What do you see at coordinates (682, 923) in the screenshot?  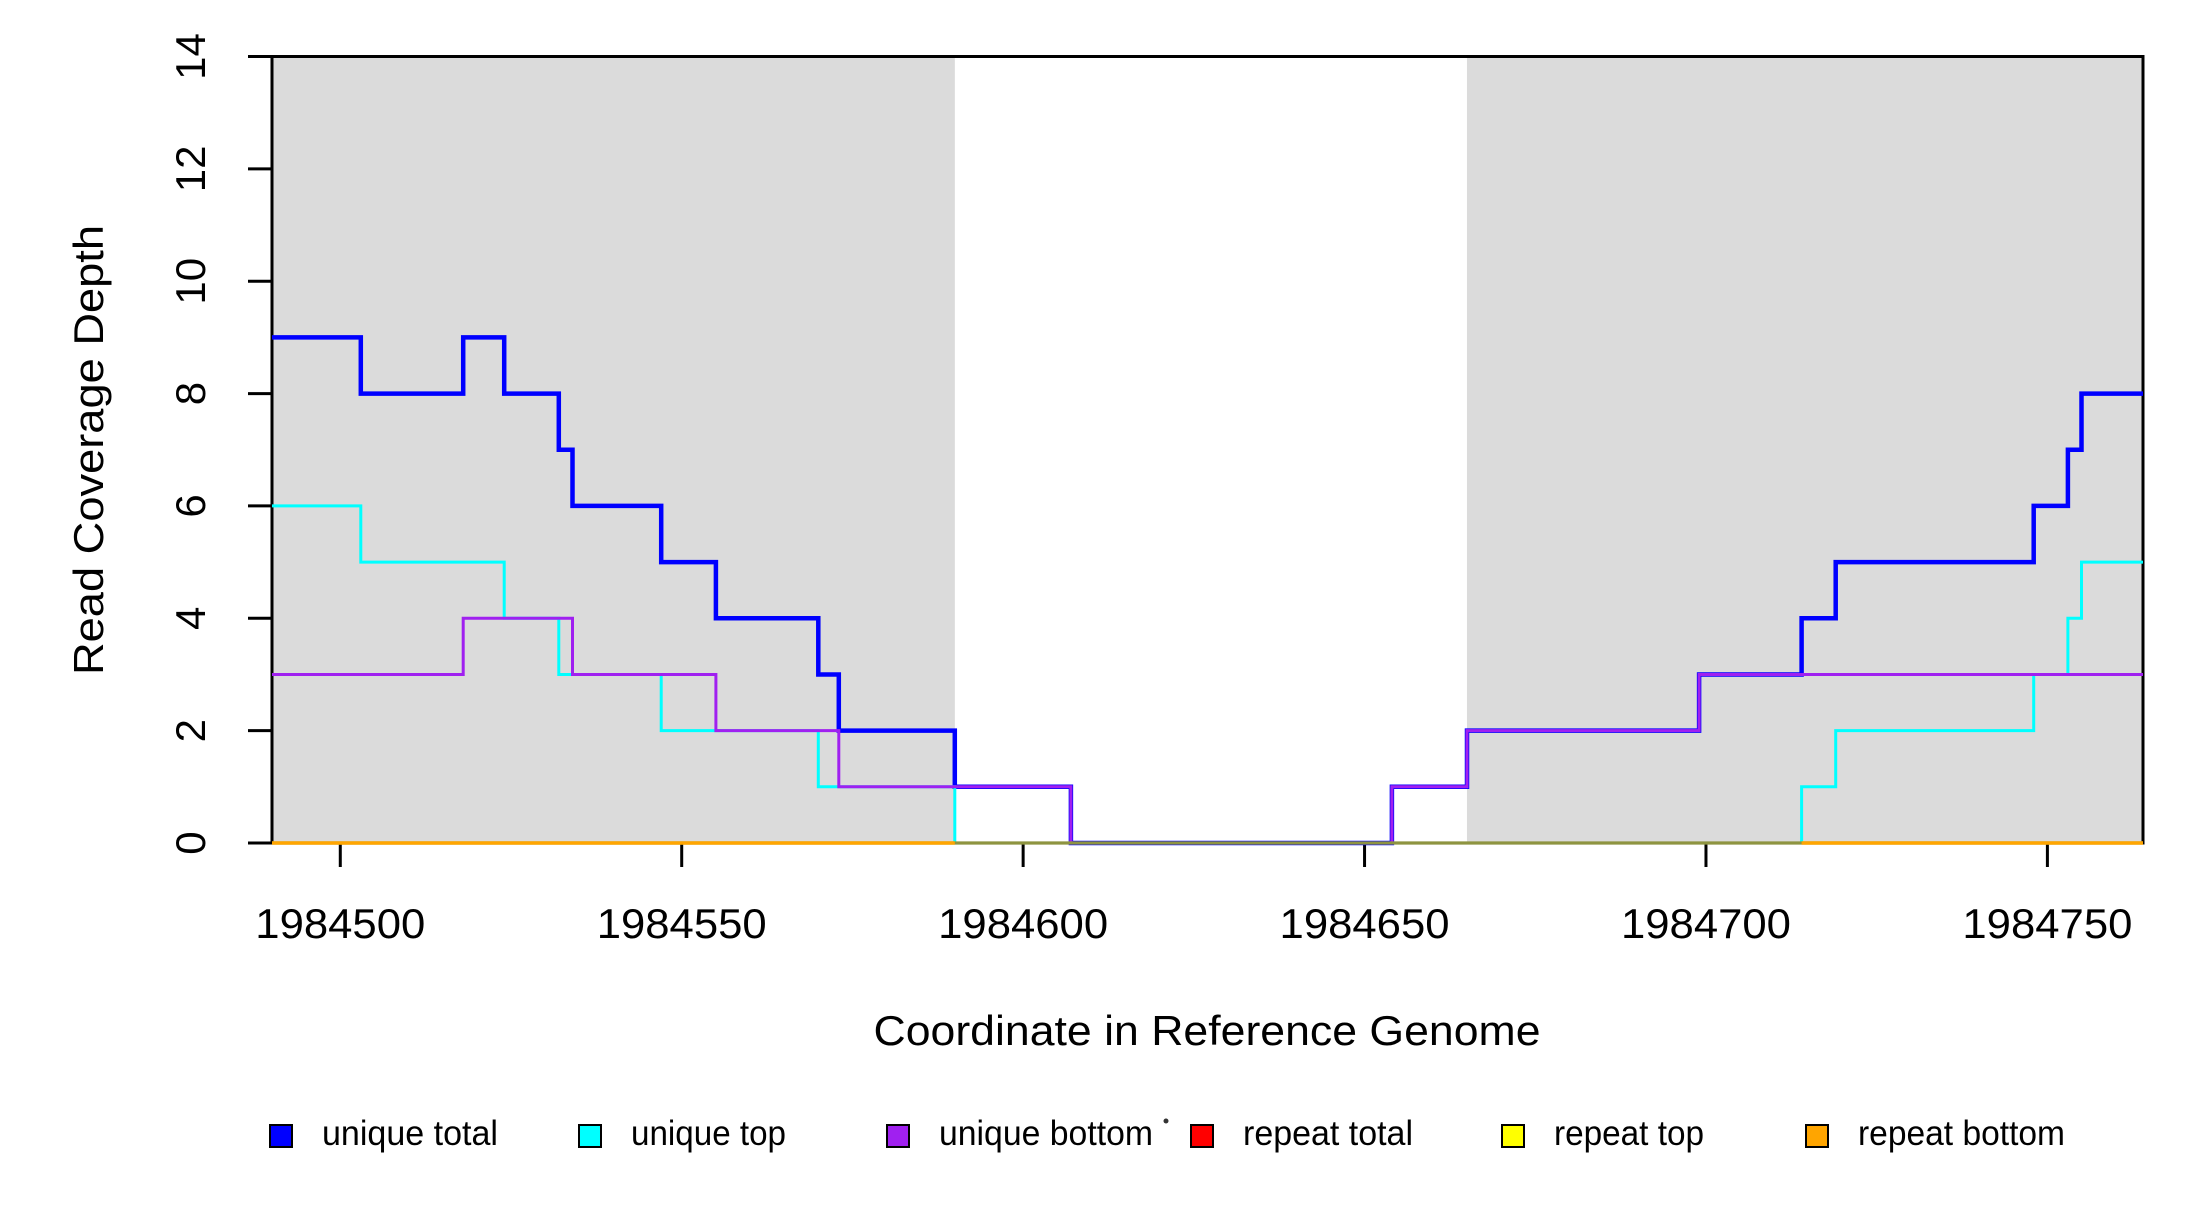 I see `x-tick-label: 1984550` at bounding box center [682, 923].